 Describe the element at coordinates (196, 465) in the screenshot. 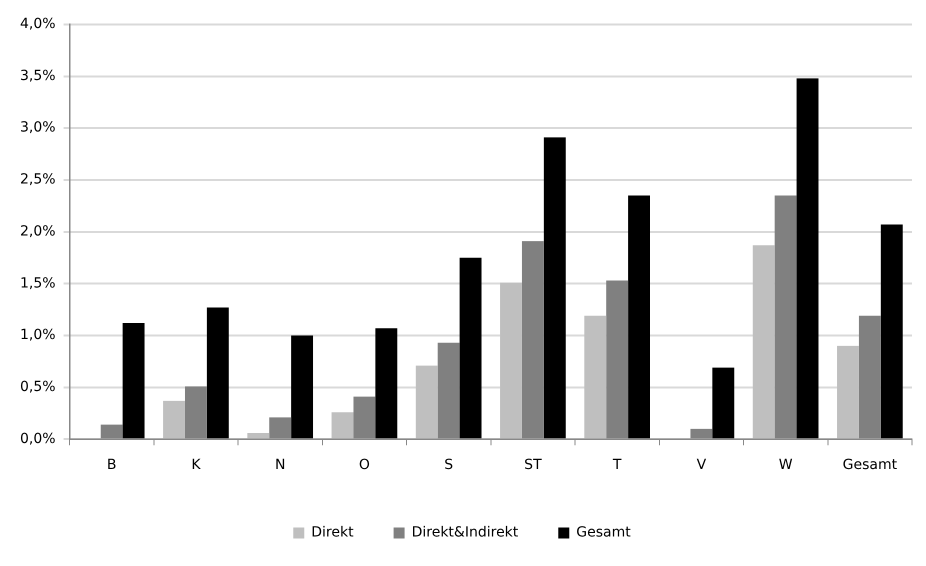

I see `x-tick-label: K` at that location.